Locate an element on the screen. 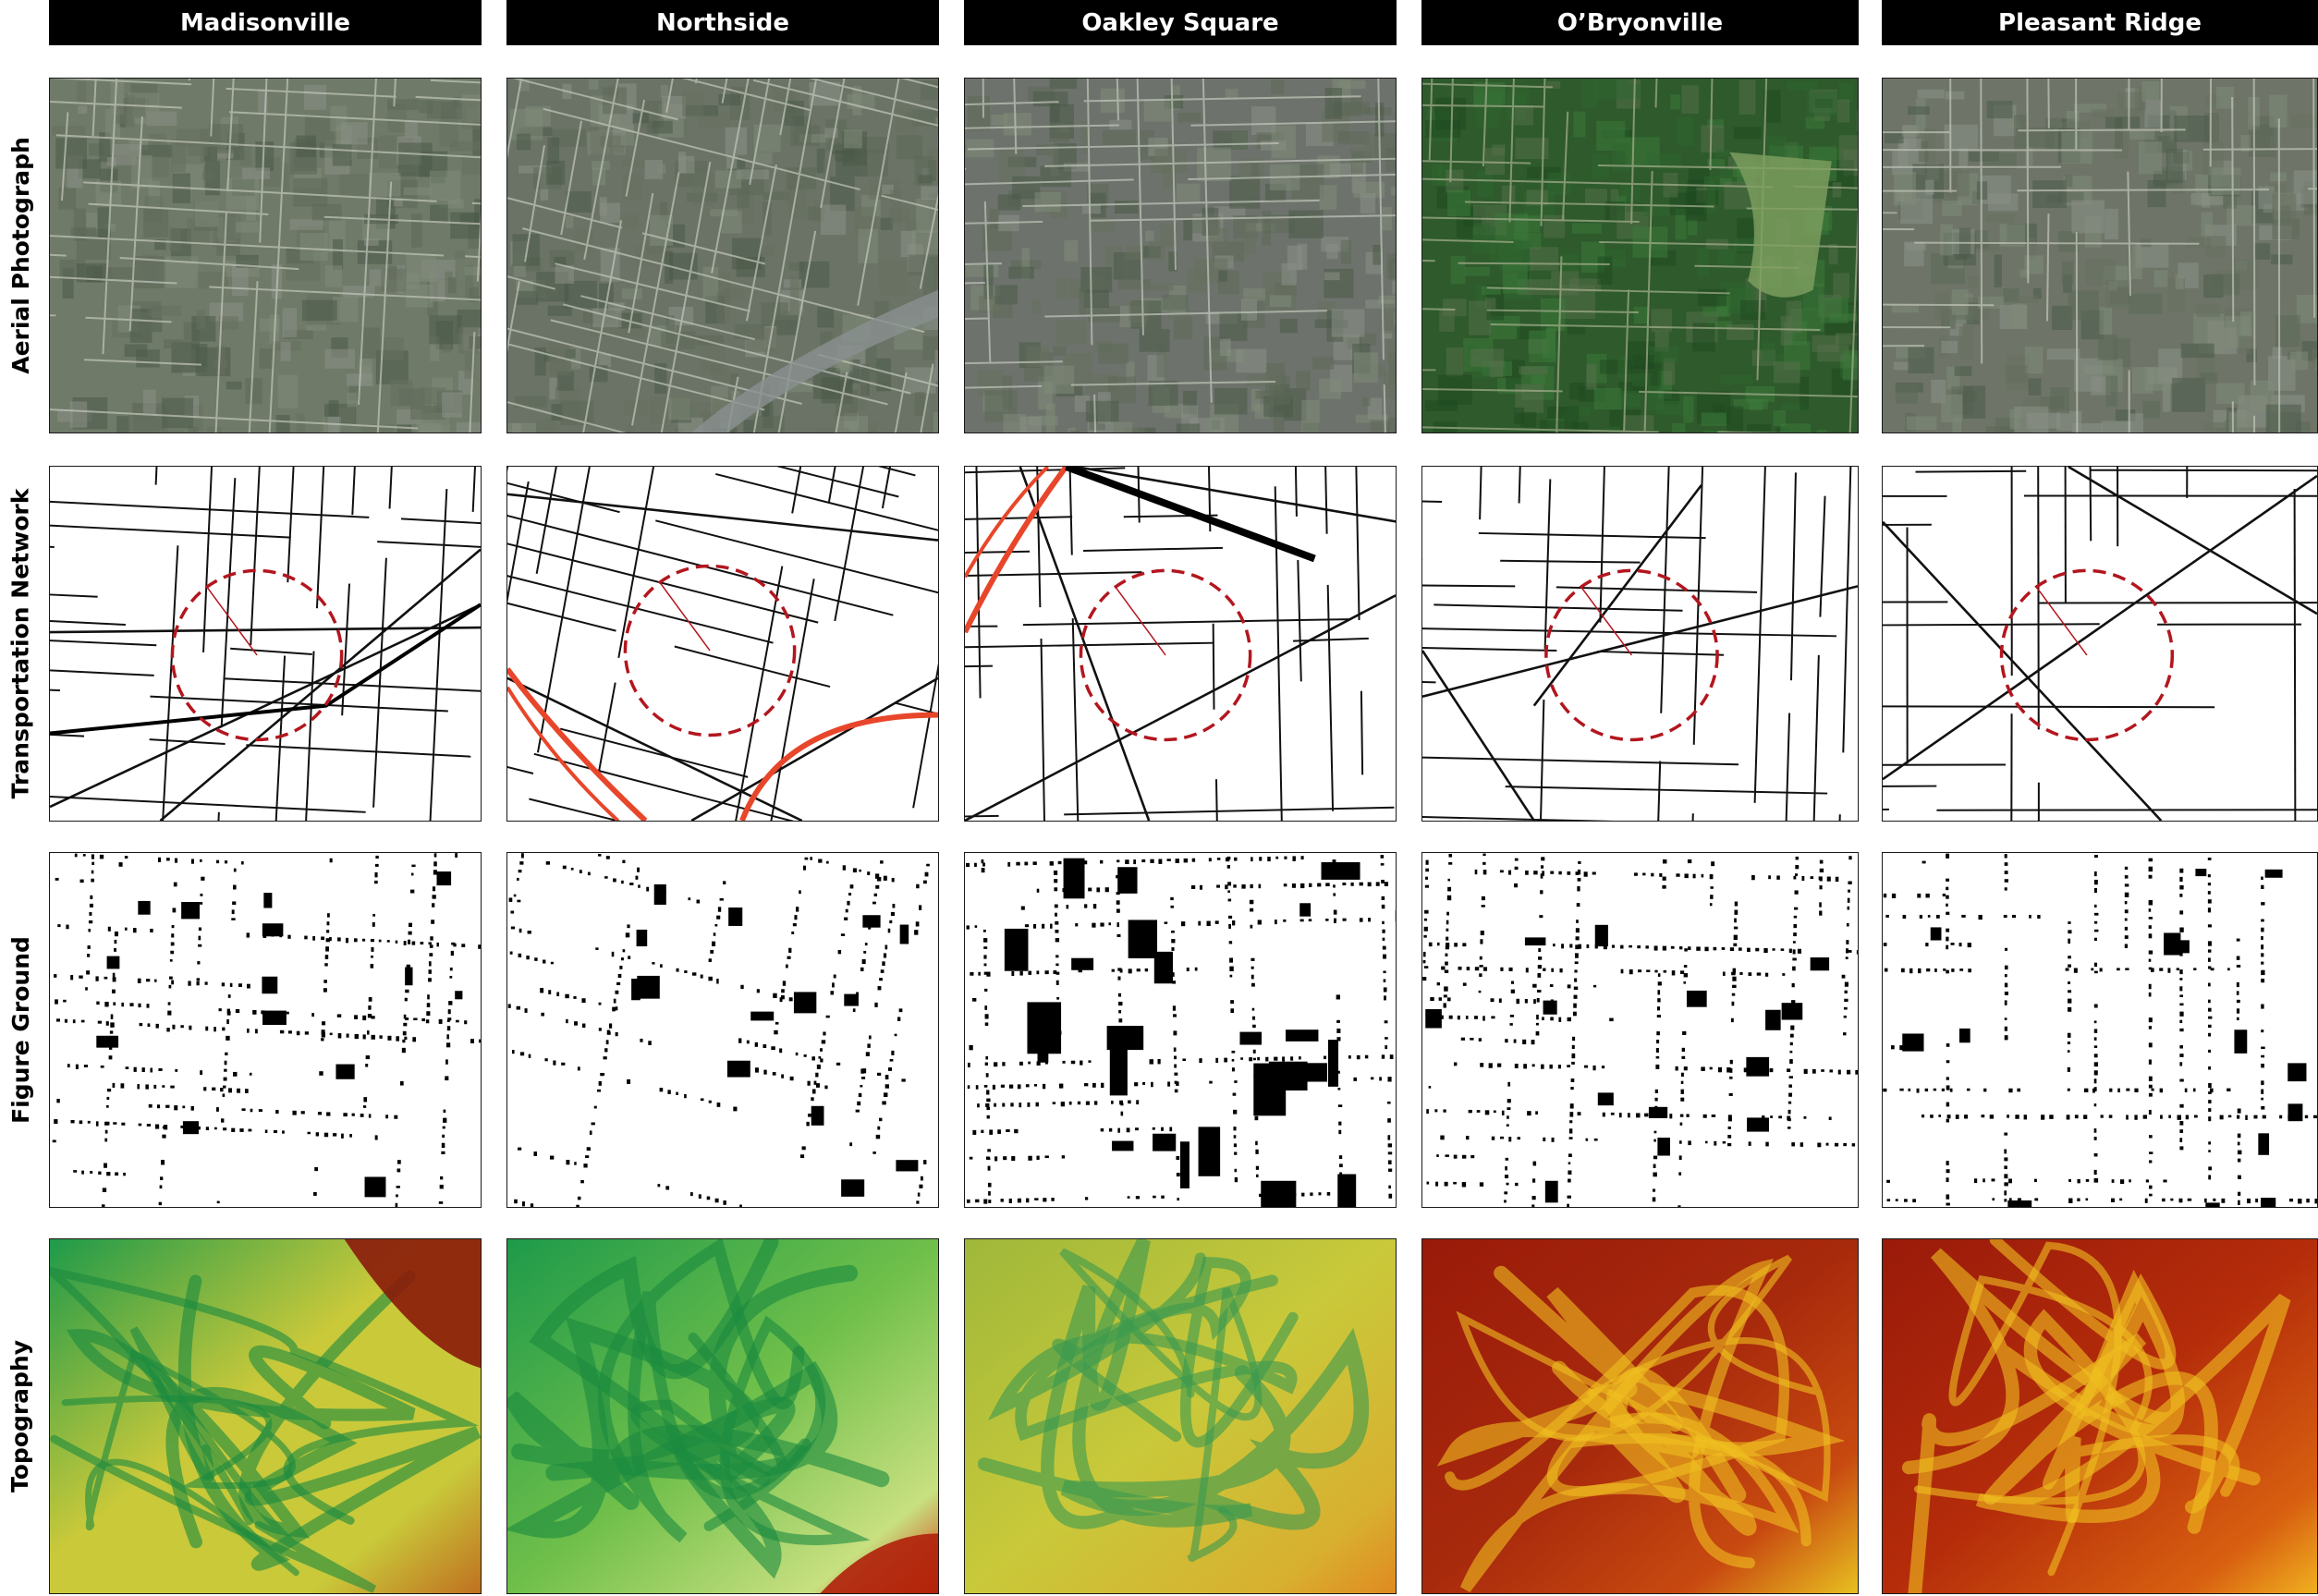  figure-panel-oakley is located at coordinates (1180, 1030).